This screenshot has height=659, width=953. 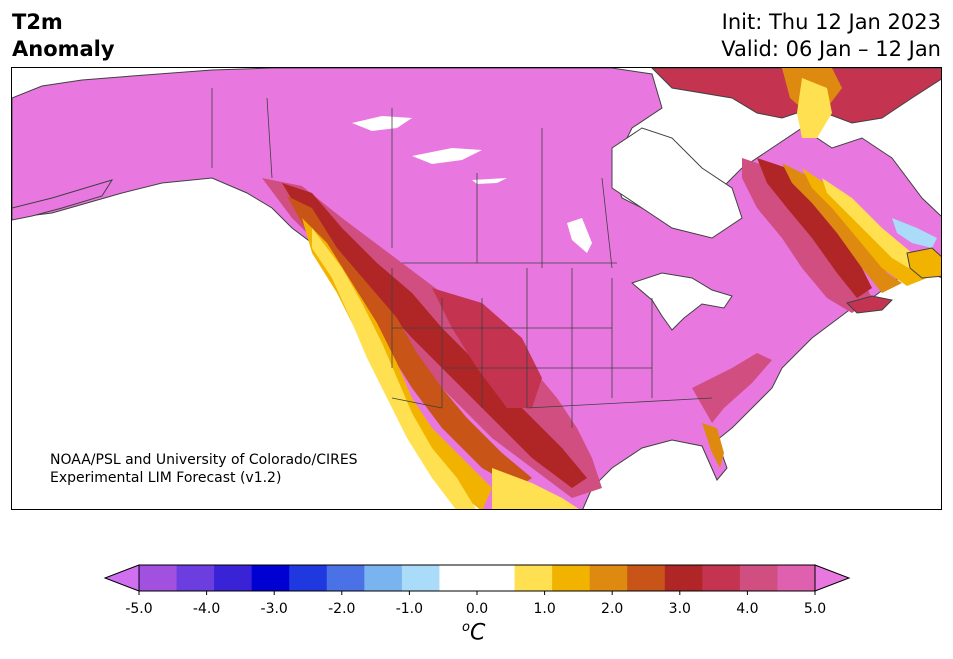 What do you see at coordinates (206, 609) in the screenshot?
I see `colorbar-tick-label: -4.0` at bounding box center [206, 609].